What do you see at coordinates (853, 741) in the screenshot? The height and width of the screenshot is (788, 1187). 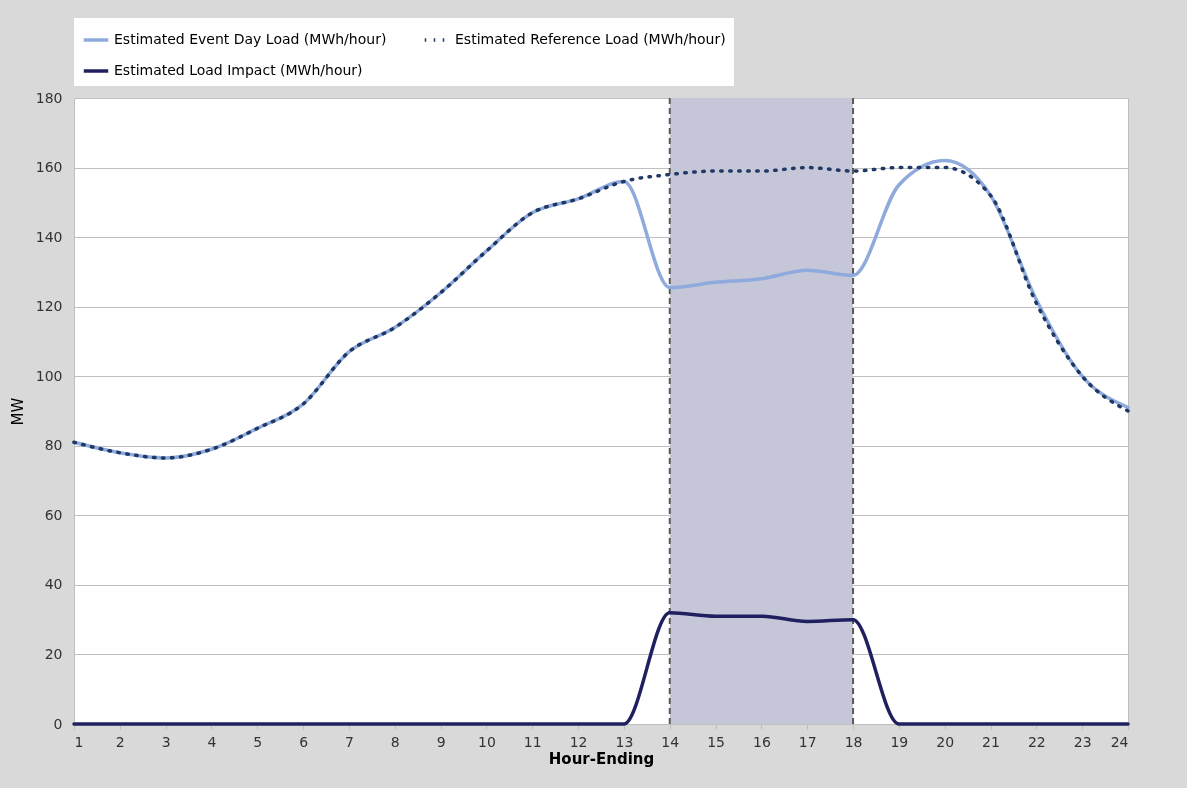 I see `x-tick-label: 18` at bounding box center [853, 741].